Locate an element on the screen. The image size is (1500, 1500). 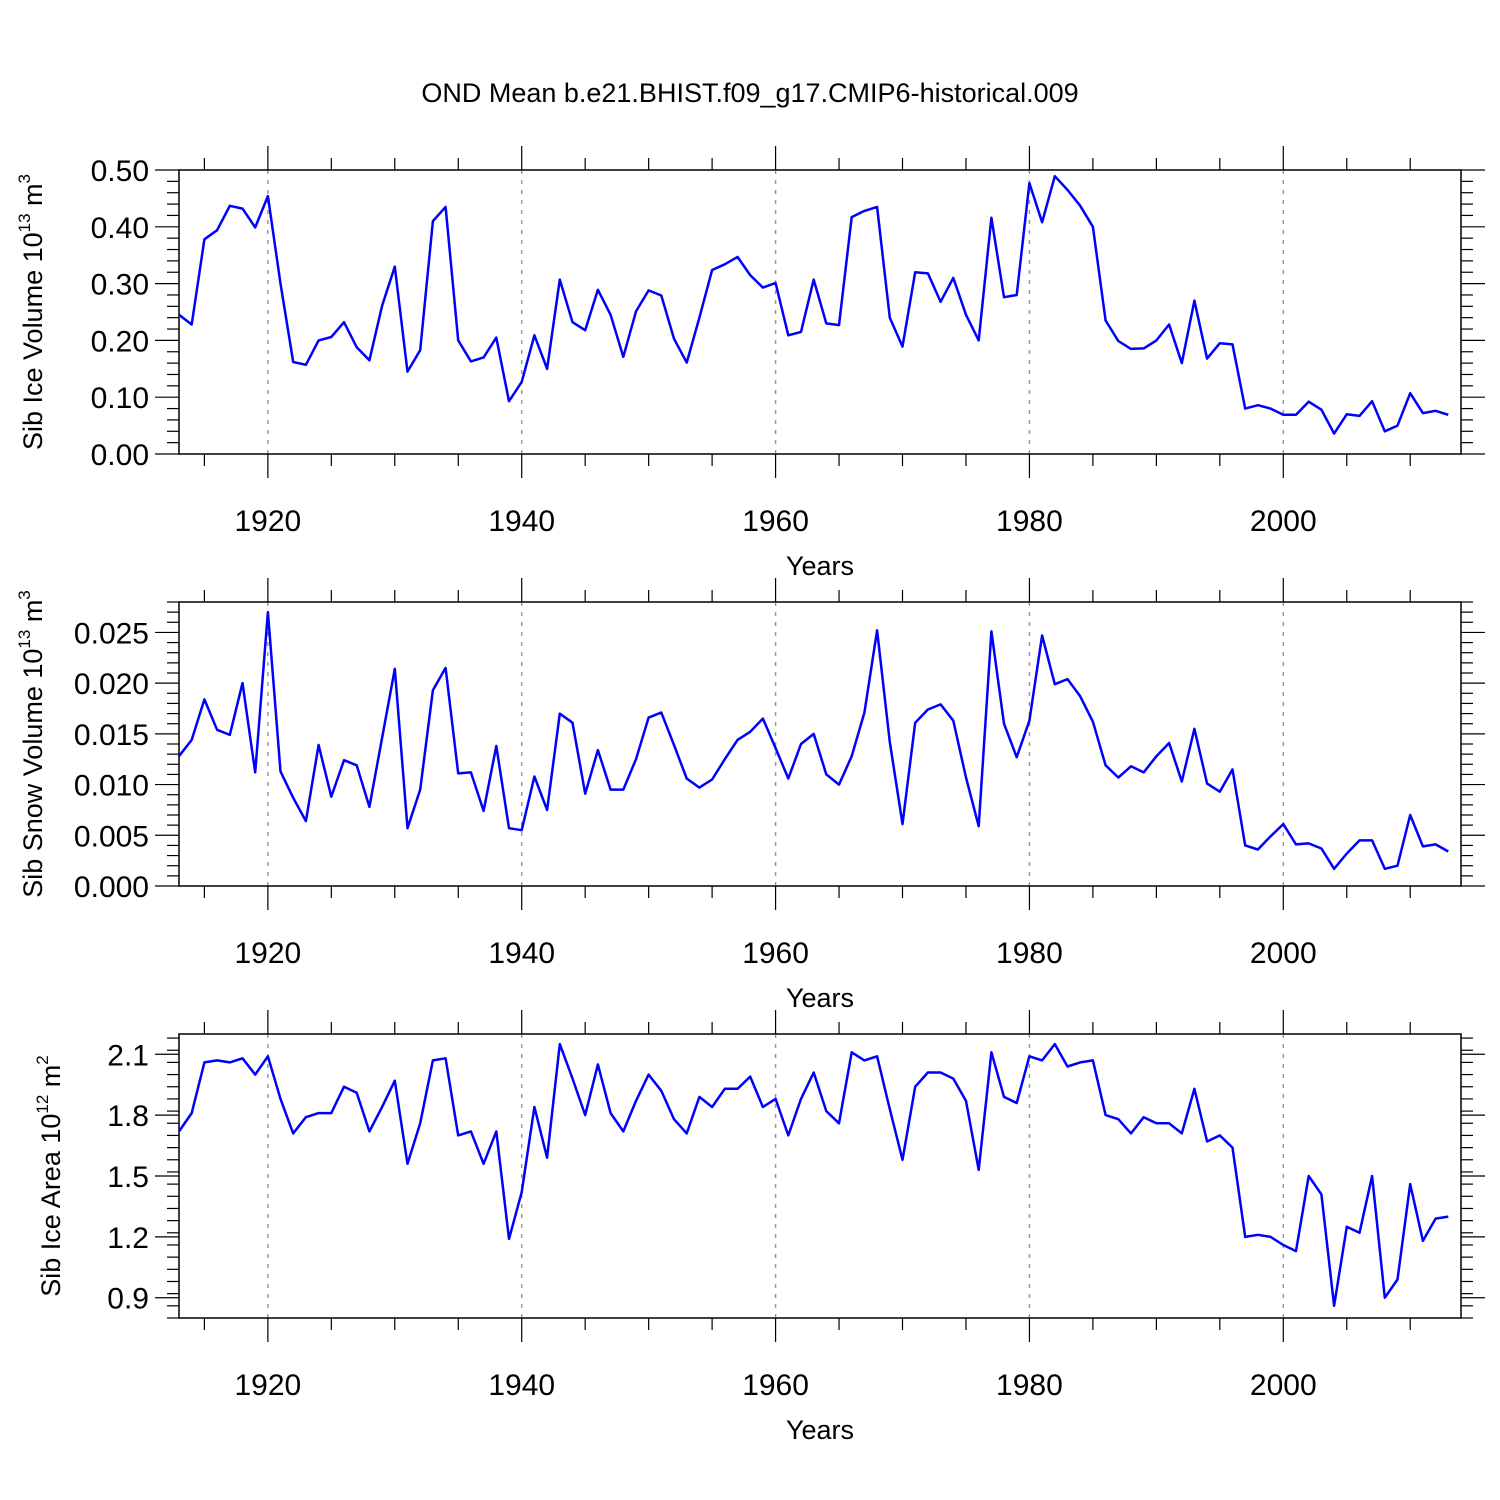
y-tick-label: 1.5 is located at coordinates (128, 1177).